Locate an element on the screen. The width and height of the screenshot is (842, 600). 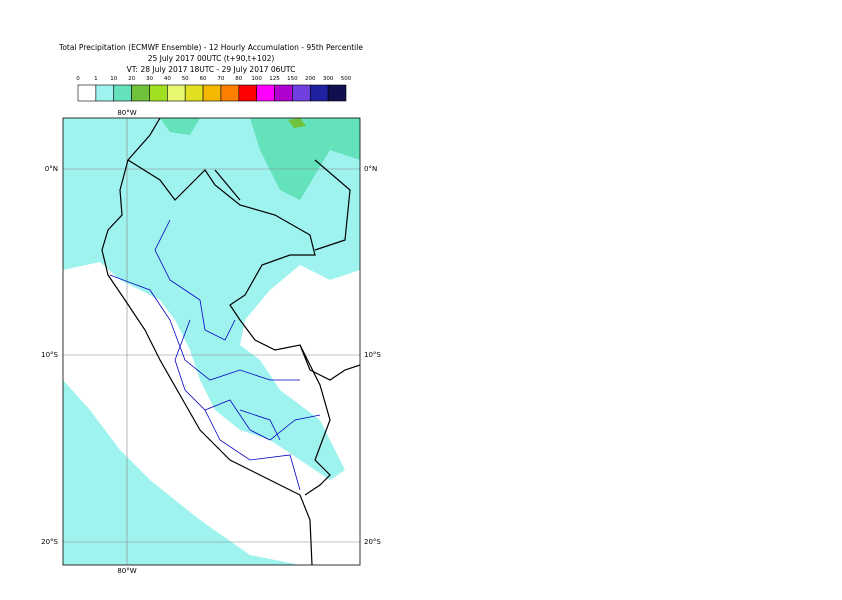
legend-label: 20 is located at coordinates (131, 79).